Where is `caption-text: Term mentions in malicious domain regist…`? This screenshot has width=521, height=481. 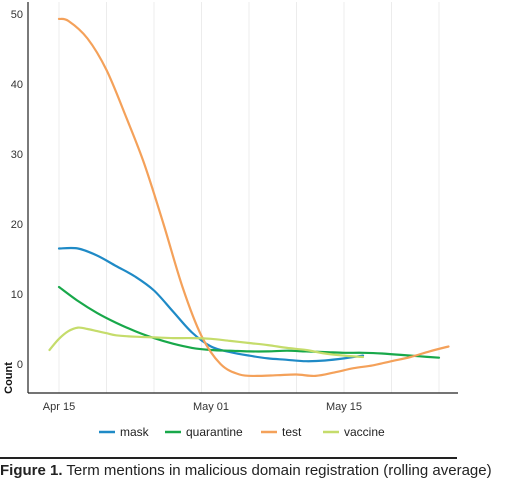 caption-text: Term mentions in malicious domain regist… is located at coordinates (277, 470).